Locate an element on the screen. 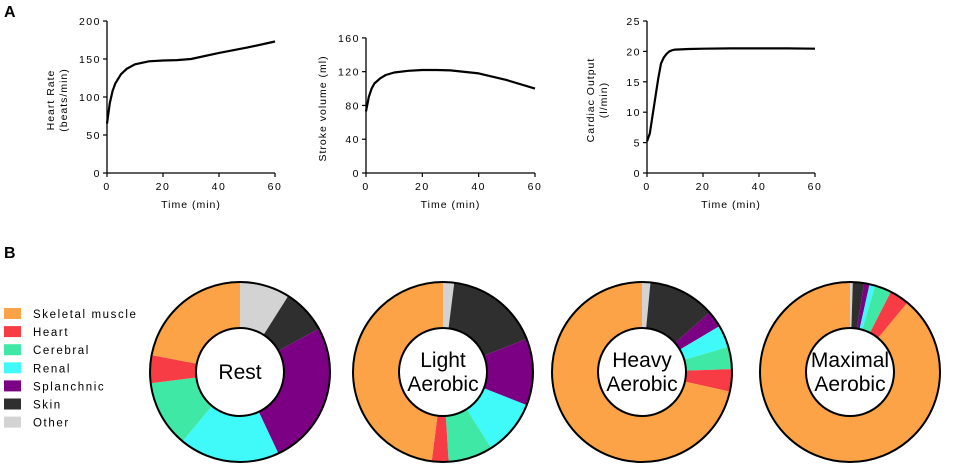 The height and width of the screenshot is (472, 955). donut-1: Rest is located at coordinates (240, 372).